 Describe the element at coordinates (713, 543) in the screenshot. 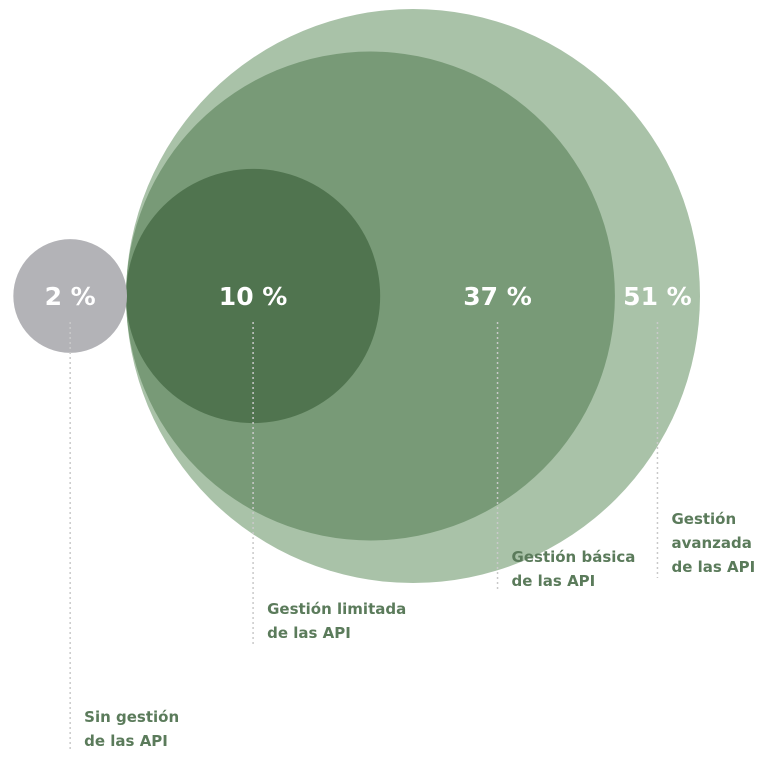

I see `category-label: Gestión avanzada de las API` at that location.